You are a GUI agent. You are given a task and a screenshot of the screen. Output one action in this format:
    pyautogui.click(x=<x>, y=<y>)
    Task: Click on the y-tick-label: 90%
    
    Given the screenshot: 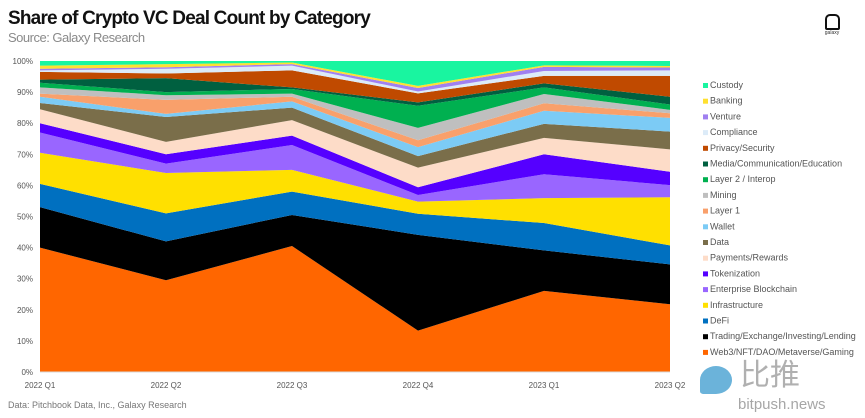 What is the action you would take?
    pyautogui.click(x=25, y=92)
    